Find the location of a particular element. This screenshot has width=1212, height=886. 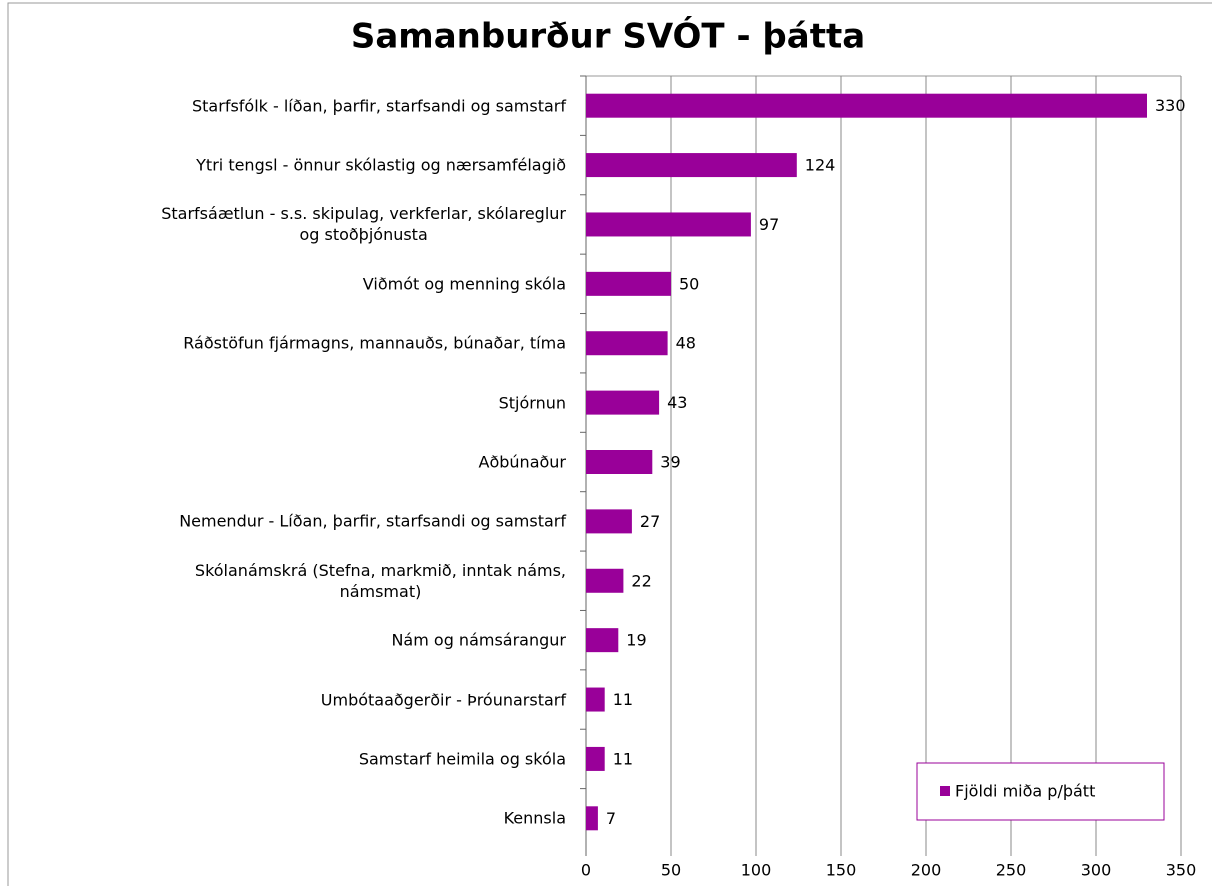

y-tick-label: Kennsla is located at coordinates (534, 818).